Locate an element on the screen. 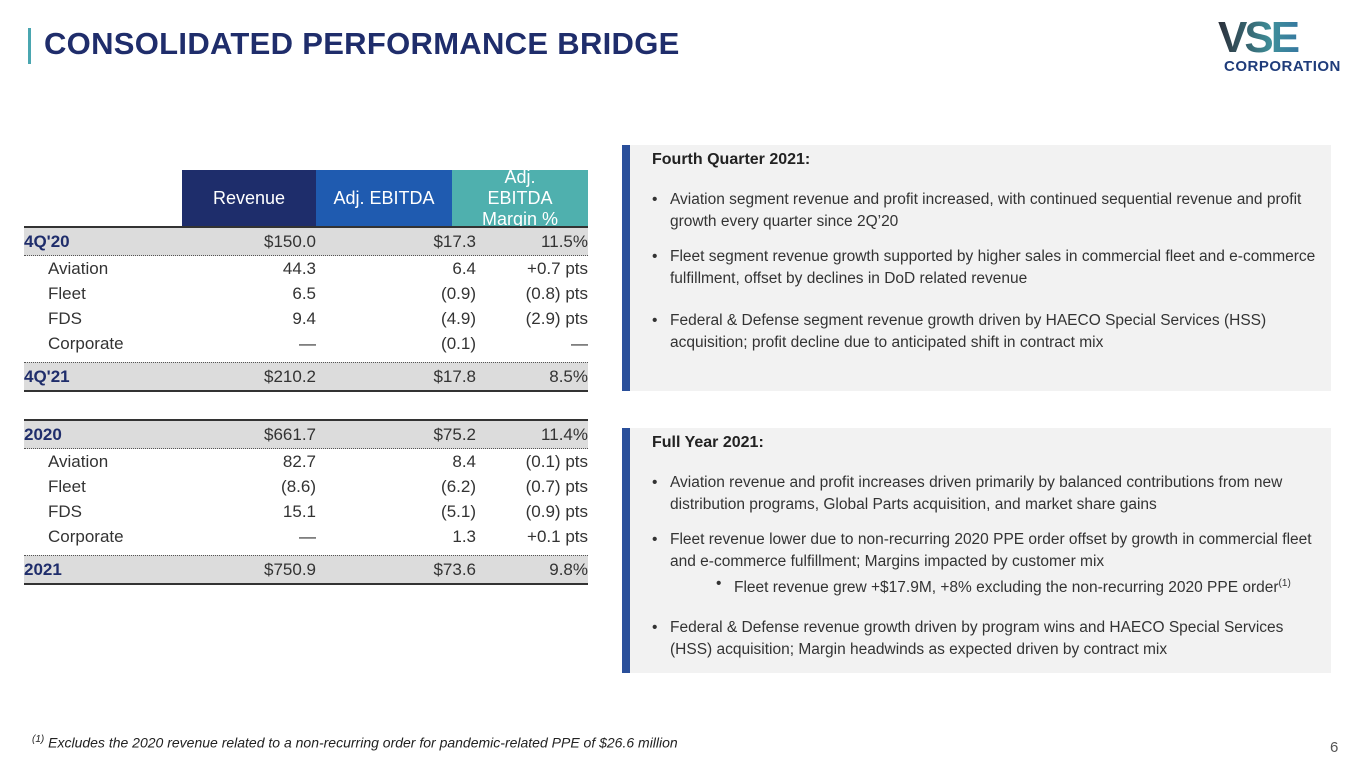 This screenshot has width=1365, height=768. ebitda-cell: (0.1) is located at coordinates (458, 343).